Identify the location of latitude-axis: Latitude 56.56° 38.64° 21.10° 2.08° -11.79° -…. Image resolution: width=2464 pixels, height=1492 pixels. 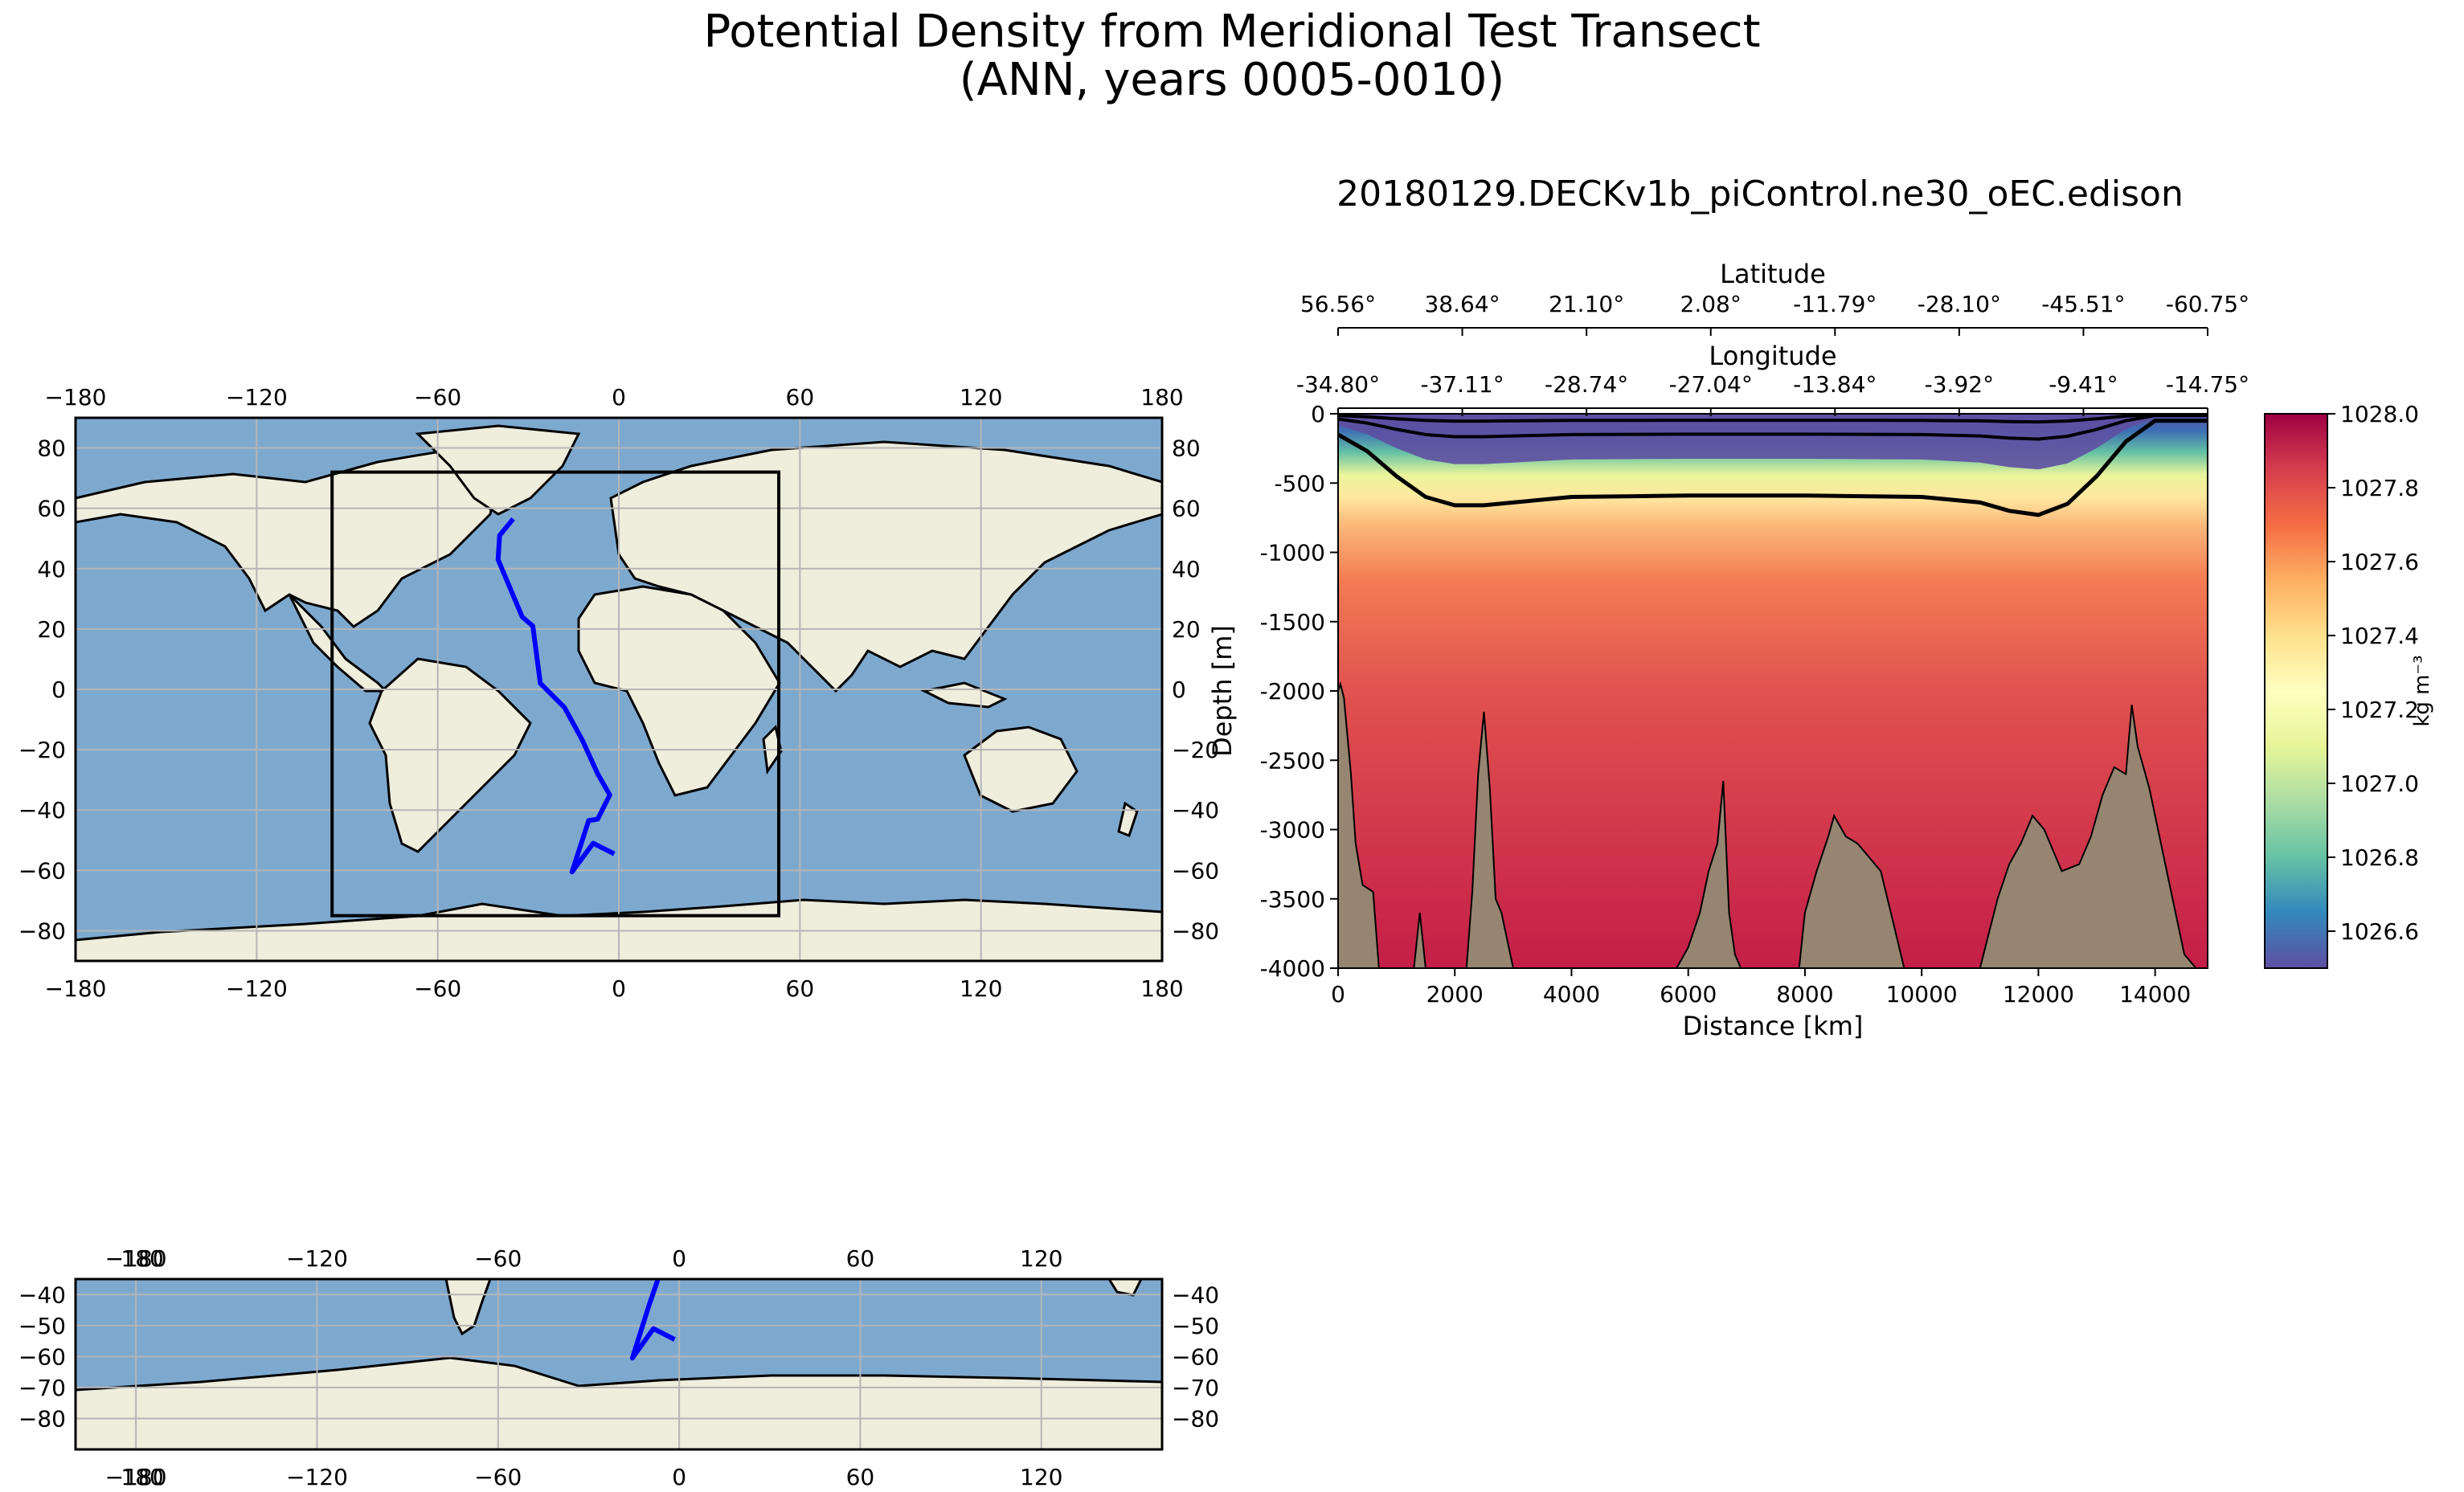
(1775, 297).